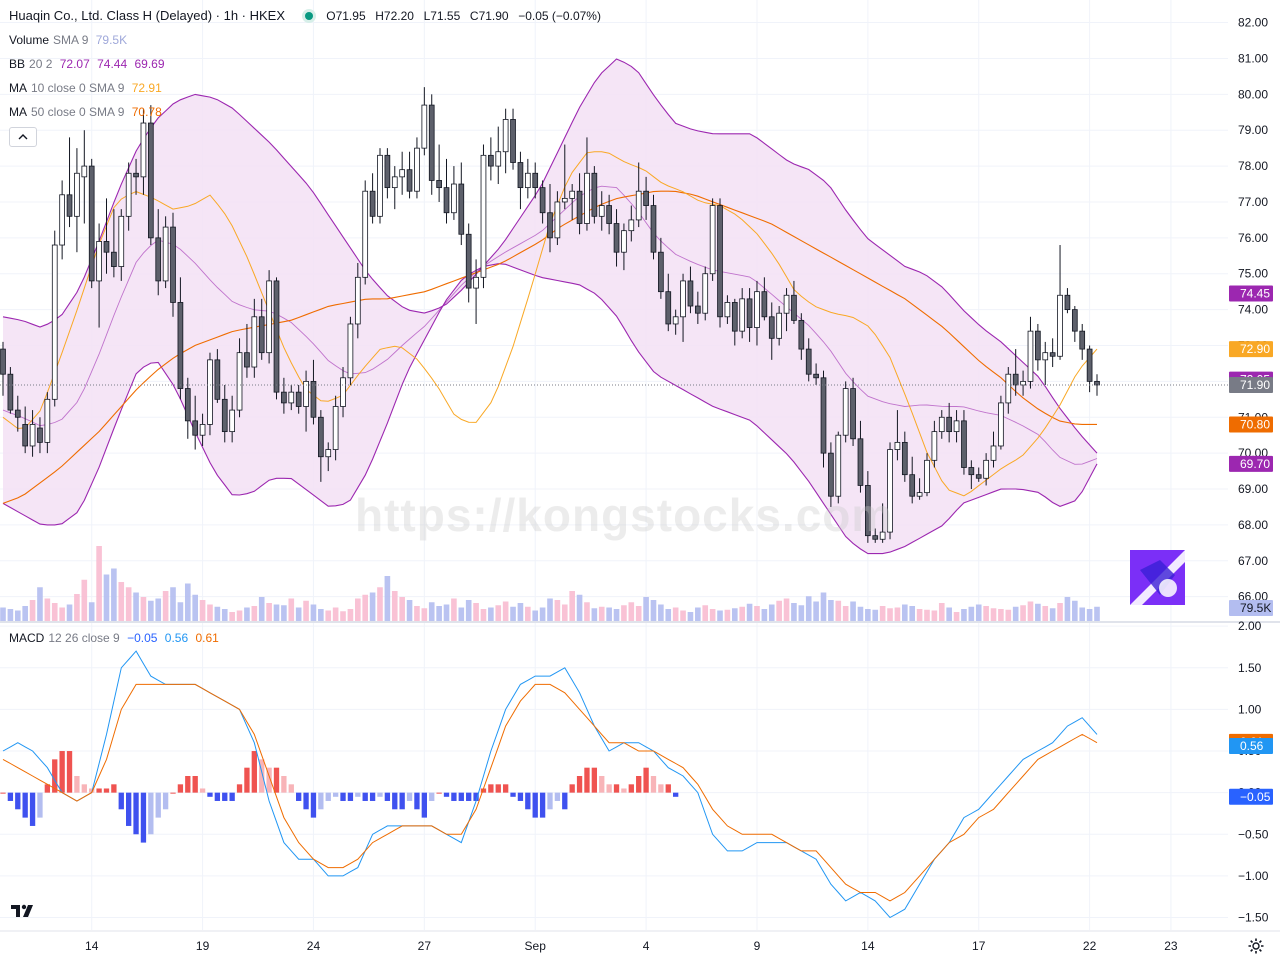  What do you see at coordinates (425, 946) in the screenshot?
I see `time-axis-tick: 27` at bounding box center [425, 946].